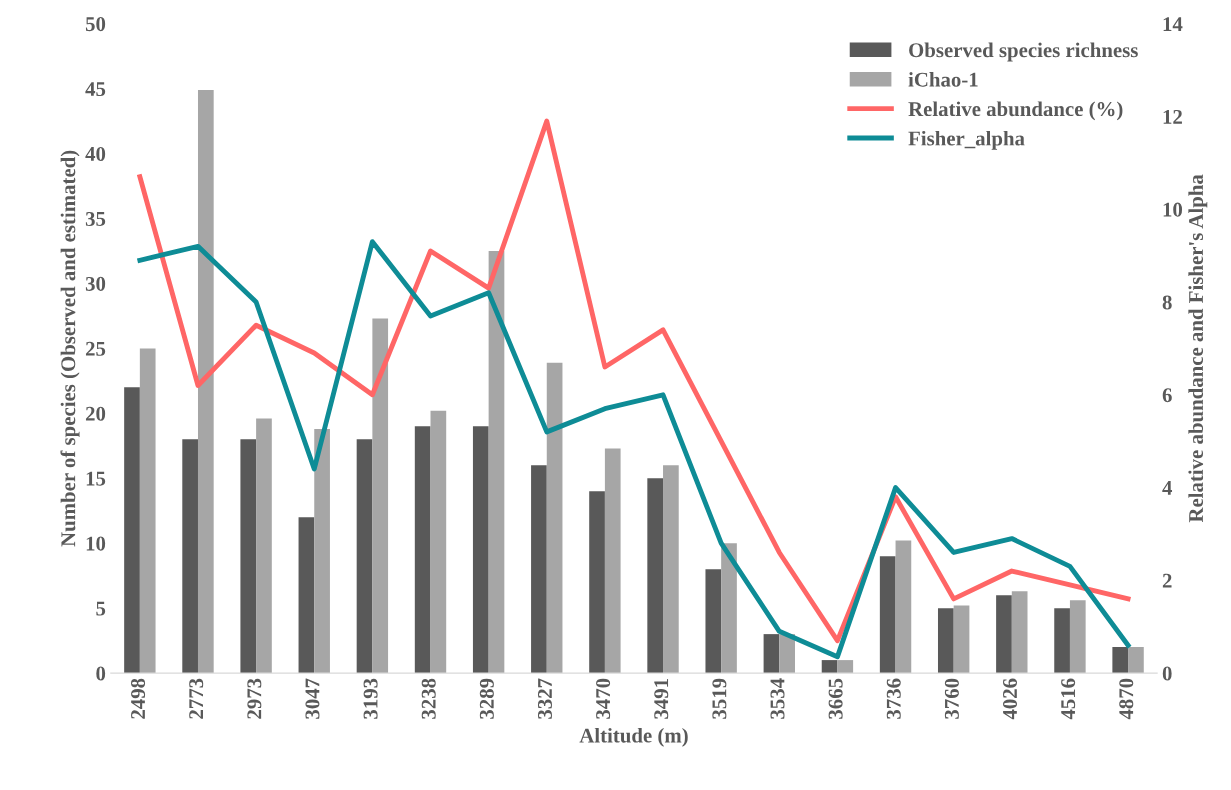  Describe the element at coordinates (1172, 116) in the screenshot. I see `y2-tick-label: 12` at that location.